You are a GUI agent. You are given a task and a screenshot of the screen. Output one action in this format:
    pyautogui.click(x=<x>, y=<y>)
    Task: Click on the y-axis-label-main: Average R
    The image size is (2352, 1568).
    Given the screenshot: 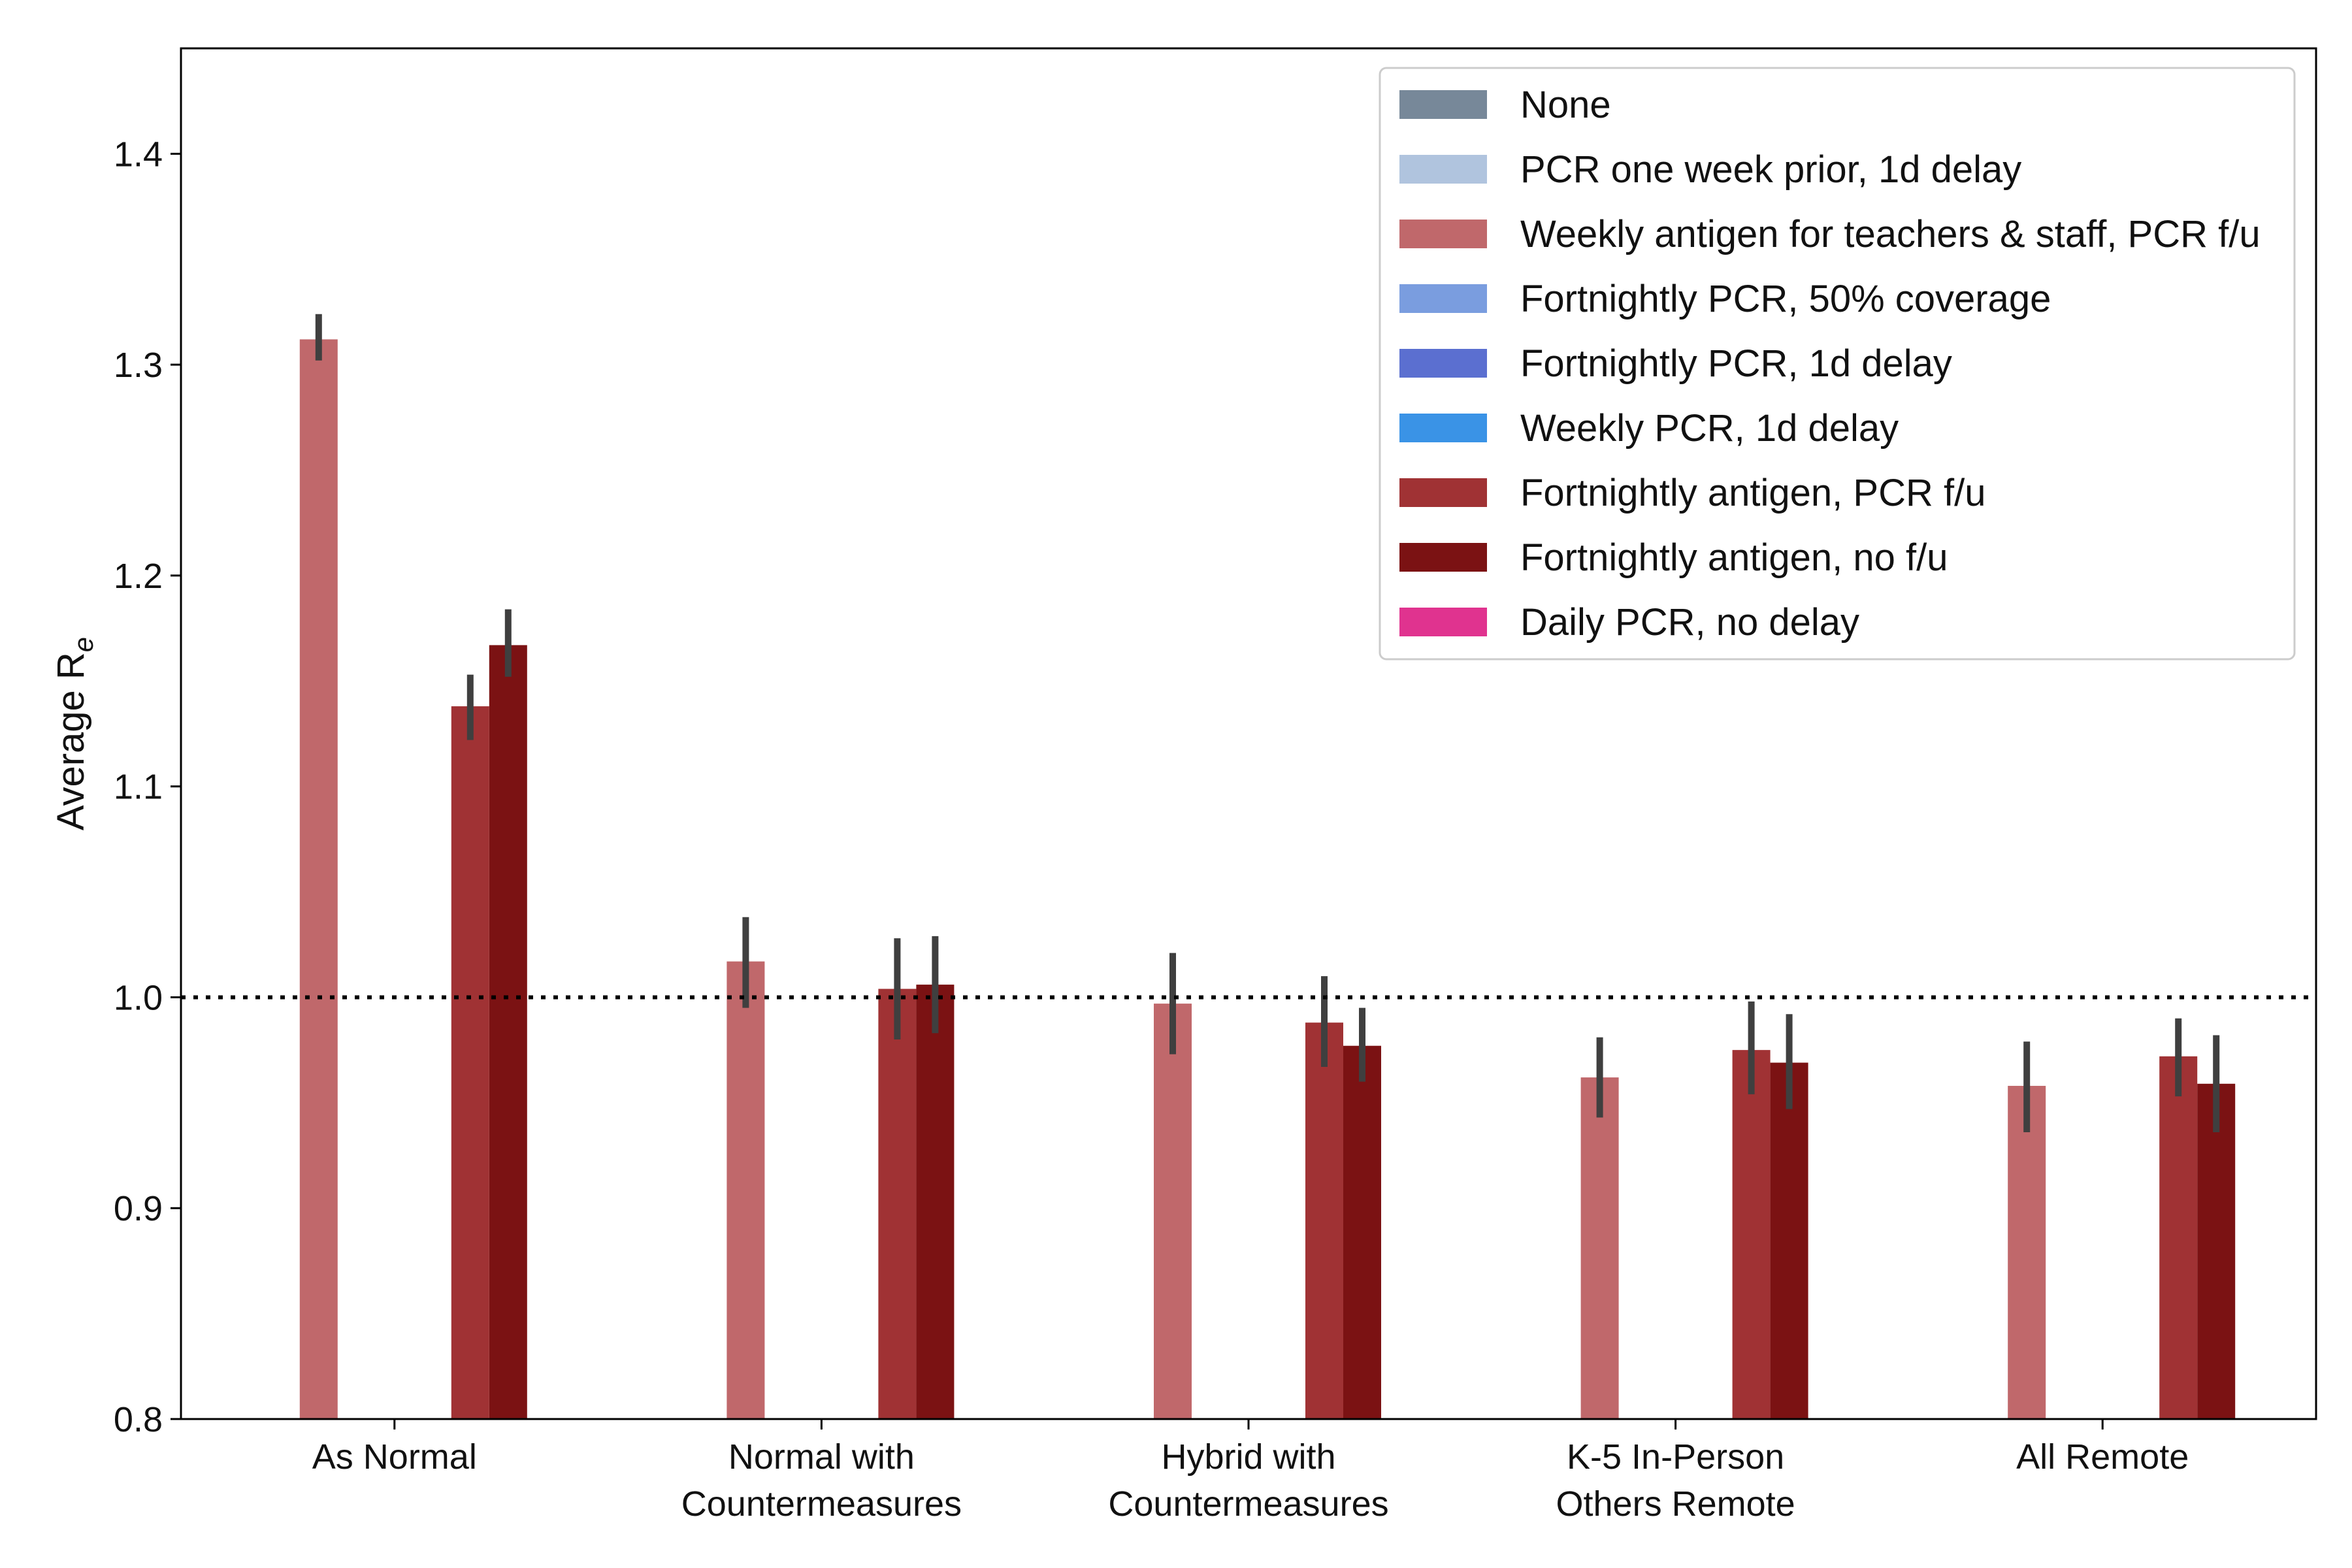 What is the action you would take?
    pyautogui.click(x=71, y=741)
    